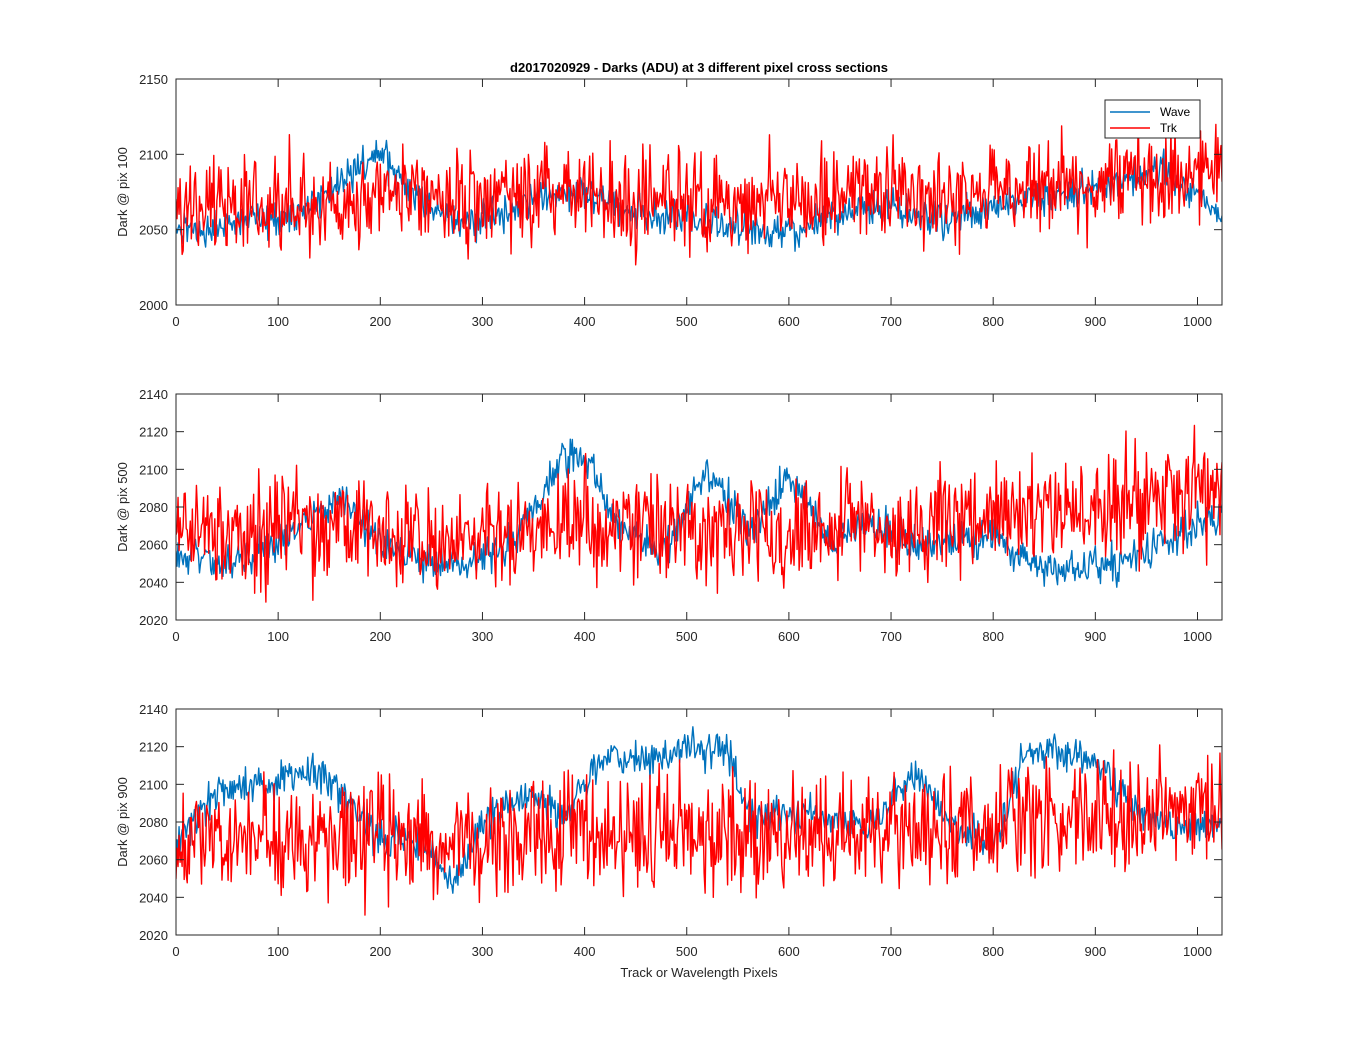 The image size is (1350, 1050). What do you see at coordinates (122, 822) in the screenshot?
I see `y-axis-label: Dark @ pix 900` at bounding box center [122, 822].